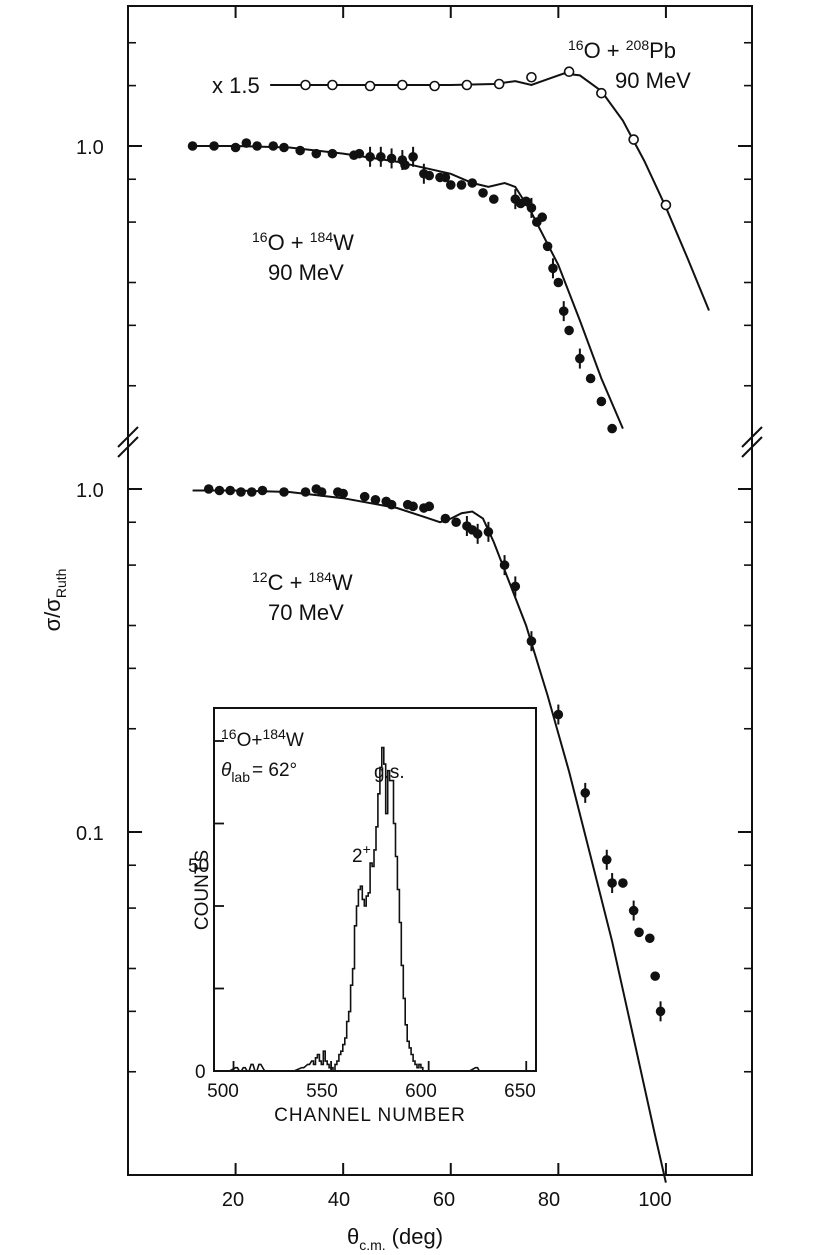 This screenshot has width=830, height=1255. I want to click on inset-frame, so click(375, 889).